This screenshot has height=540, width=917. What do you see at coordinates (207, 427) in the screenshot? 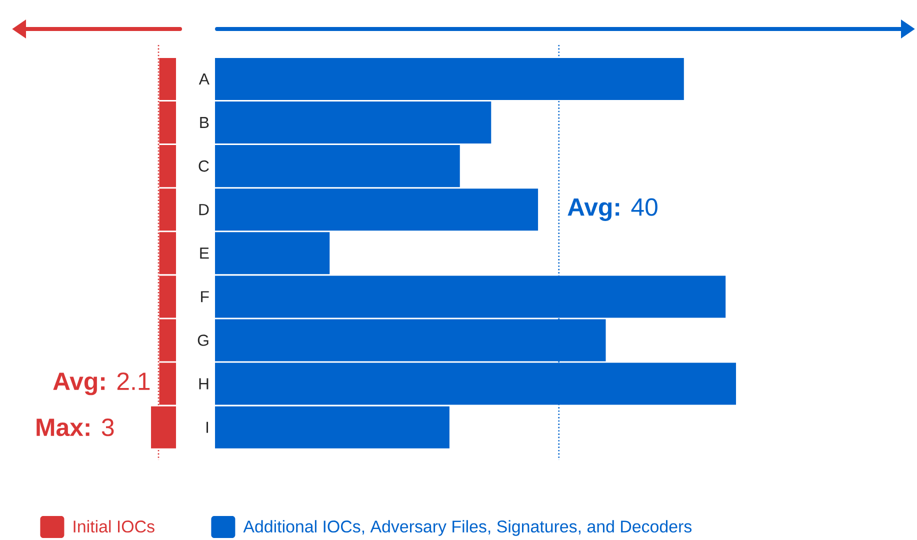
I see `y-tick-label: I` at bounding box center [207, 427].